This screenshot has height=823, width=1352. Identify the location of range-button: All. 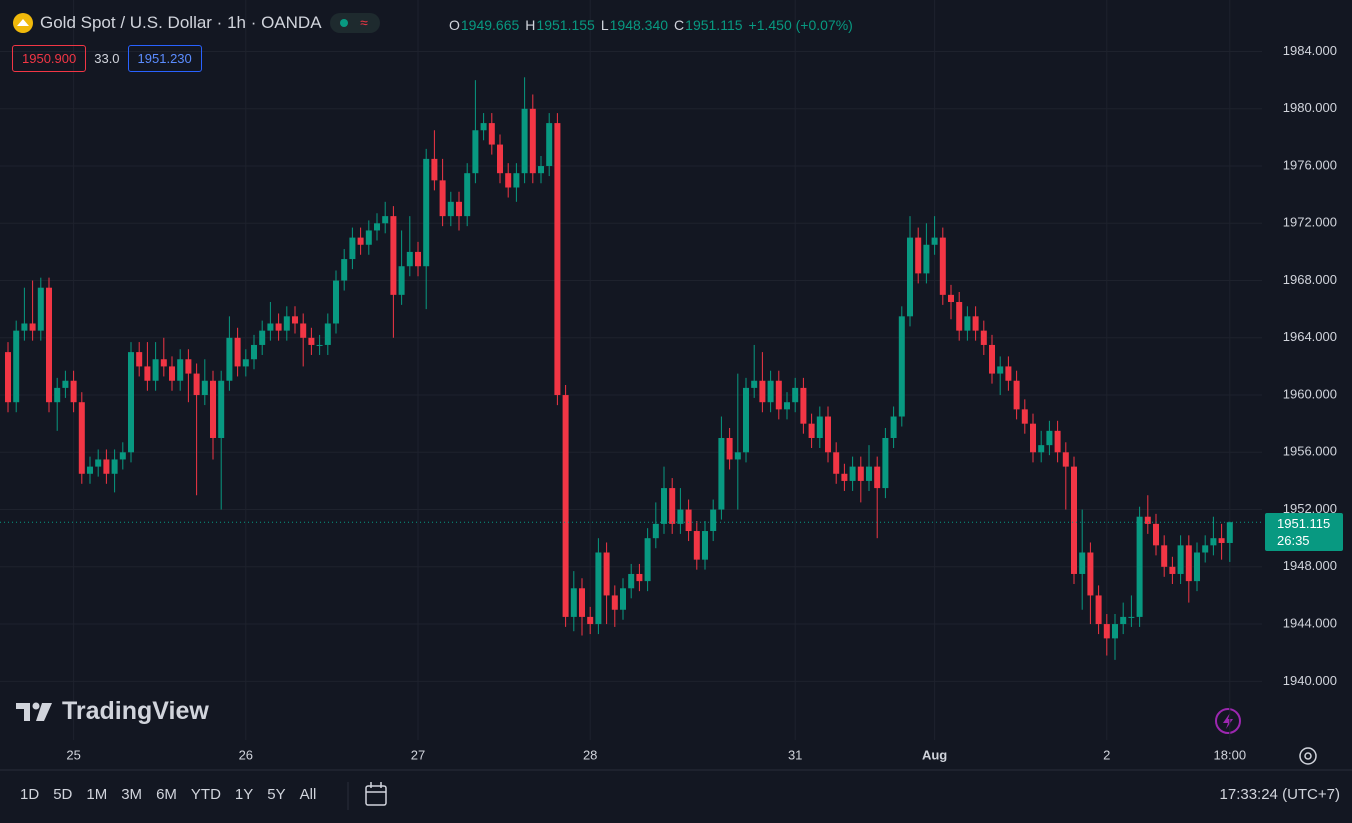
(308, 794).